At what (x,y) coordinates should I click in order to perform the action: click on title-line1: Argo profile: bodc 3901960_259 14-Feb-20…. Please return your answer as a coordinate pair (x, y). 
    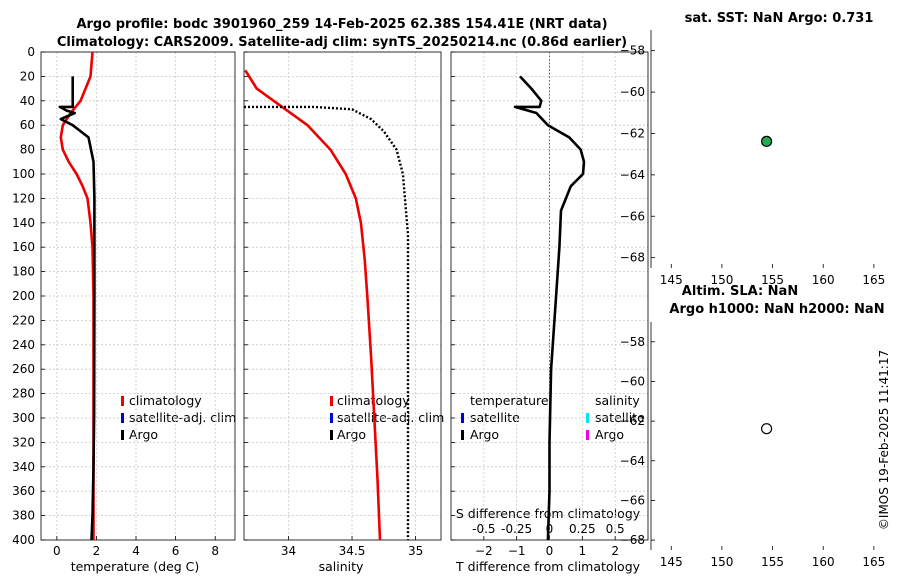
    Looking at the image, I should click on (341, 24).